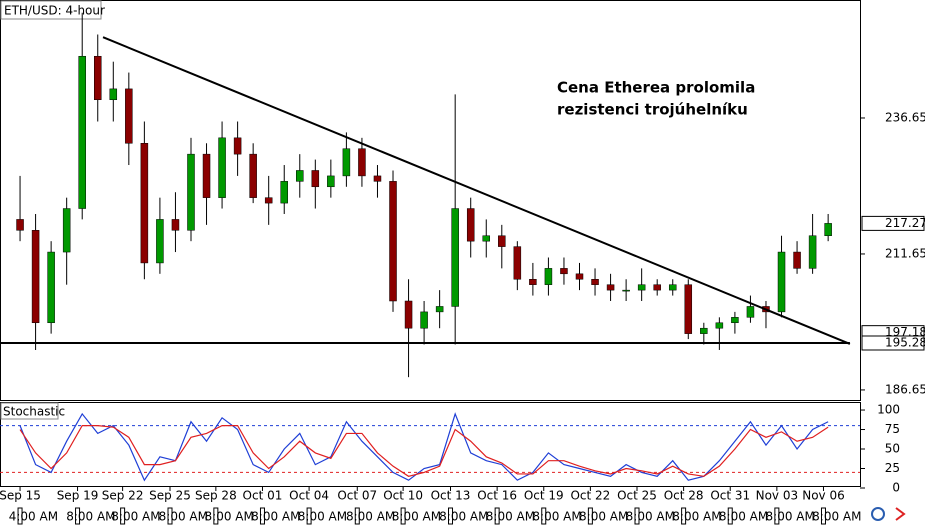 The width and height of the screenshot is (925, 529). What do you see at coordinates (905, 342) in the screenshot?
I see `price-label: 195.28` at bounding box center [905, 342].